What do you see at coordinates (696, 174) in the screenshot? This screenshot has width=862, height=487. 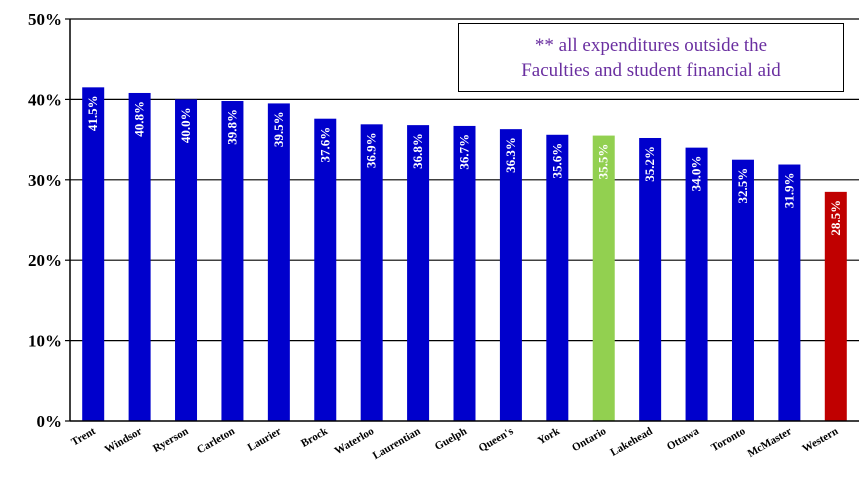 I see `data-label: 34.0%` at bounding box center [696, 174].